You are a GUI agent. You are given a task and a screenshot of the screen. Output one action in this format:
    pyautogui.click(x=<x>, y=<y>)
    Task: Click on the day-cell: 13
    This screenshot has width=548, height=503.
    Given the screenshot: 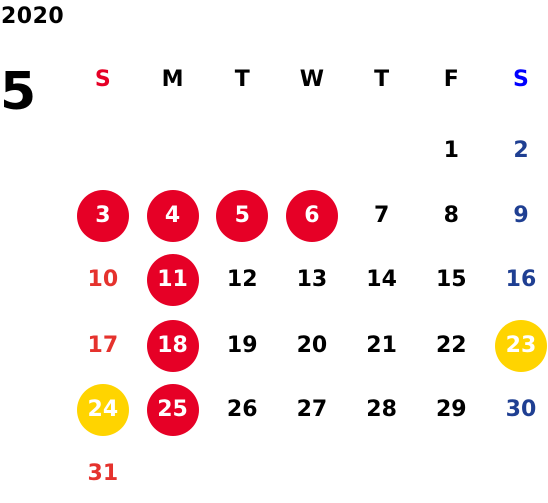 What is the action you would take?
    pyautogui.click(x=312, y=280)
    